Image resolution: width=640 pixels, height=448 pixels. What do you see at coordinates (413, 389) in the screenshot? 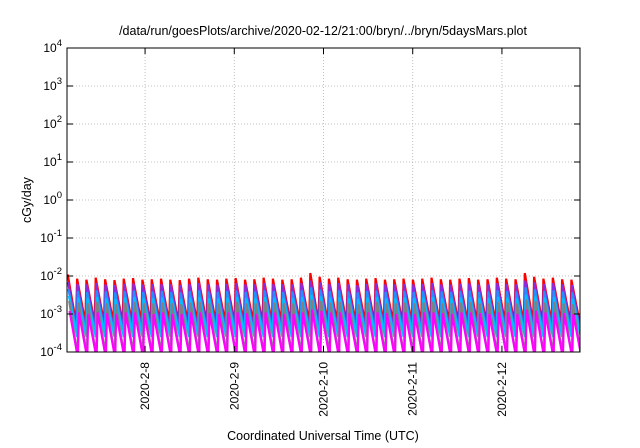
I see `x-tick-label: 2020-2-11` at bounding box center [413, 389].